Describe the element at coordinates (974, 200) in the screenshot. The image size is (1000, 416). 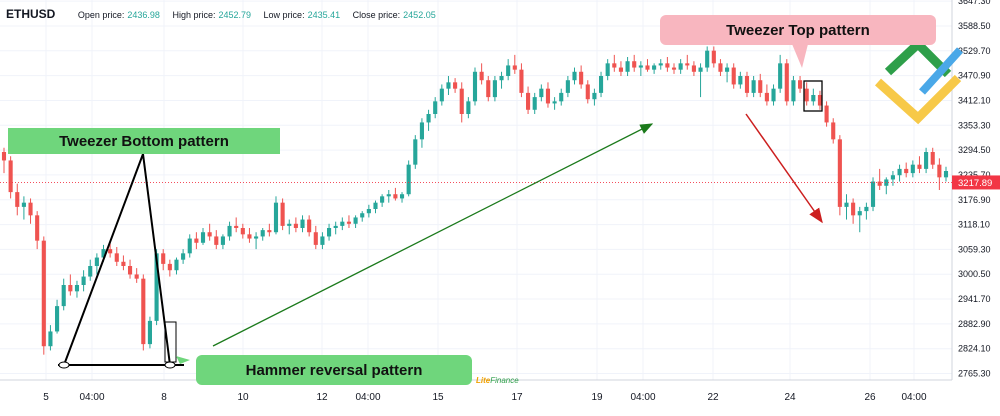
I see `y-tick-label: 3176.90` at that location.